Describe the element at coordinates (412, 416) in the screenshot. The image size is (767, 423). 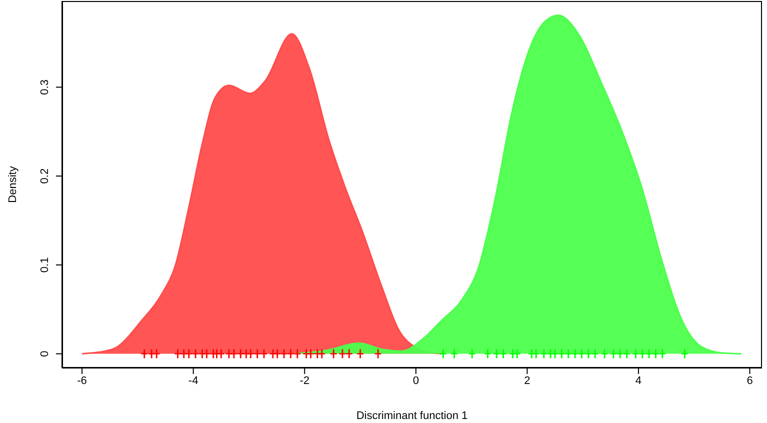
I see `x-axis-title: Discriminant function 1` at that location.